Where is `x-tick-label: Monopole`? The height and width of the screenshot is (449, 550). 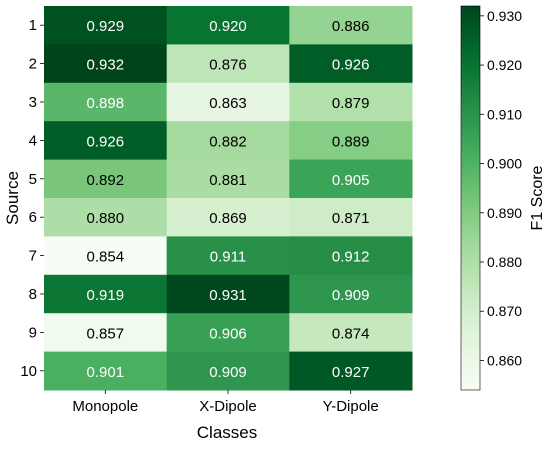
x-tick-label: Monopole is located at coordinates (105, 406).